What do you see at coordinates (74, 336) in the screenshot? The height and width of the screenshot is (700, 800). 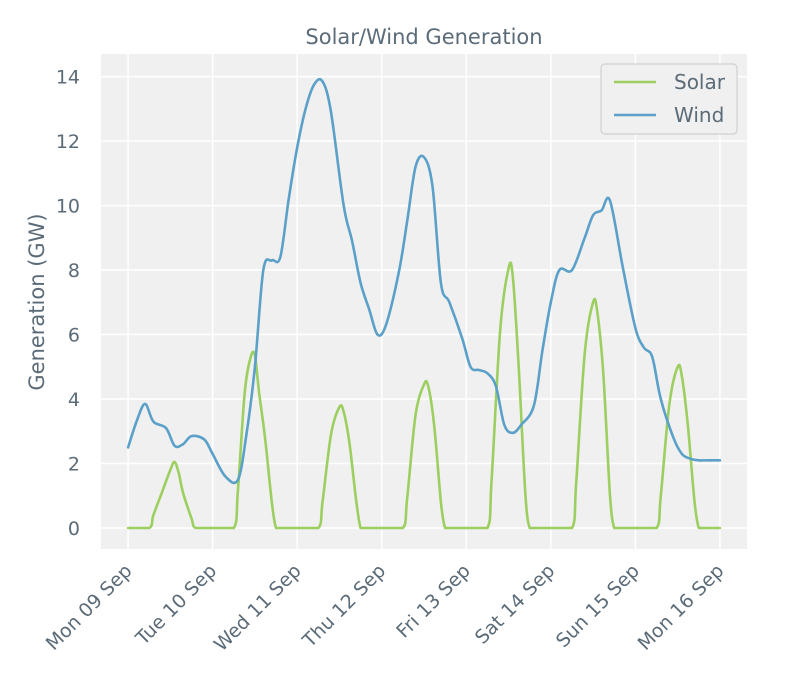 I see `y-tick-label: 6` at bounding box center [74, 336].